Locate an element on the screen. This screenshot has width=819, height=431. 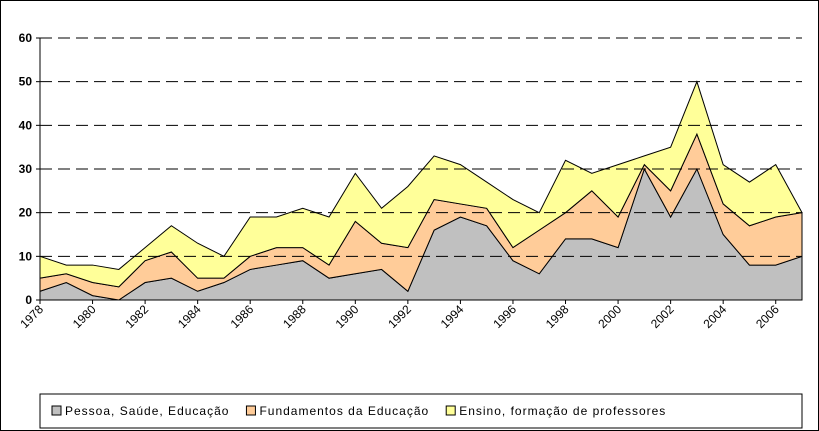
y-tick-label: 10 is located at coordinates (26, 256).